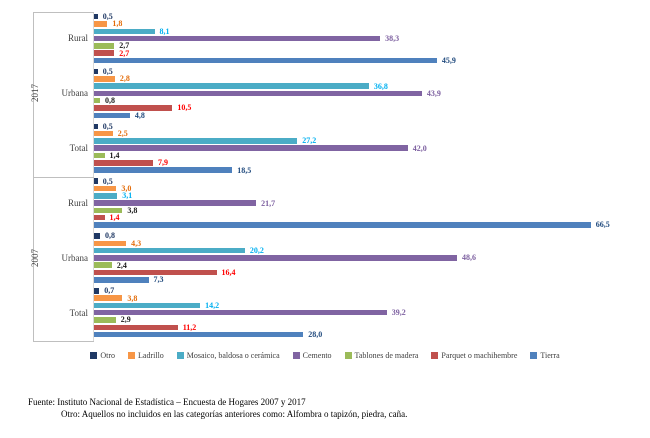 The width and height of the screenshot is (650, 438). I want to click on multilevel-axis-vertical-line, so click(33, 176).